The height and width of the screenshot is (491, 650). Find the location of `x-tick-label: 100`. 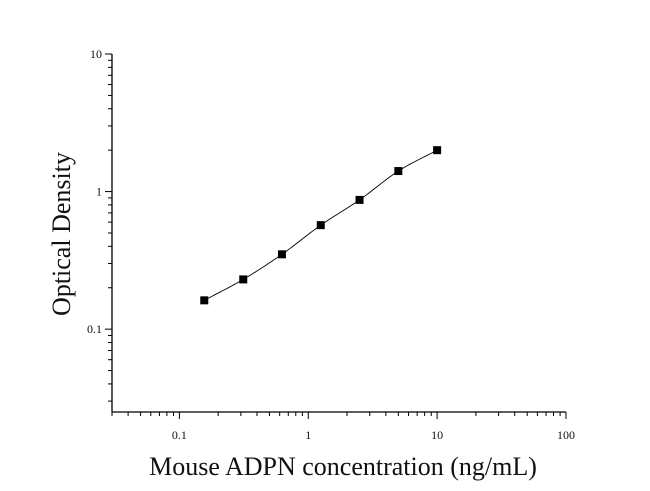

x-tick-label: 100 is located at coordinates (566, 435).